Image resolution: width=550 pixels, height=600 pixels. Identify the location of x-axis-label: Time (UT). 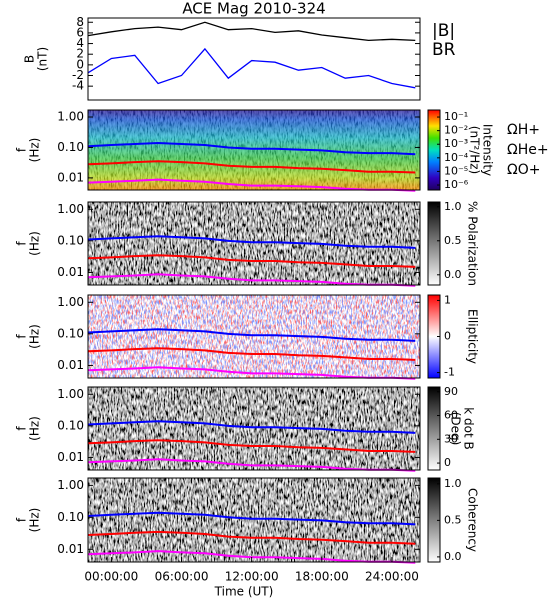
(244, 592).